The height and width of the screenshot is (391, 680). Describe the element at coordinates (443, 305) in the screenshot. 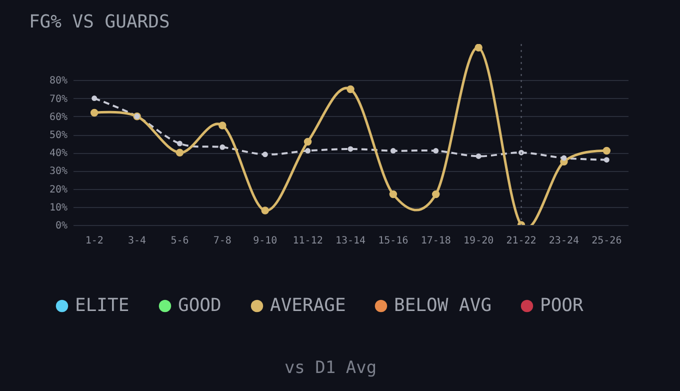

I see `legend-label: BELOW AVG` at that location.